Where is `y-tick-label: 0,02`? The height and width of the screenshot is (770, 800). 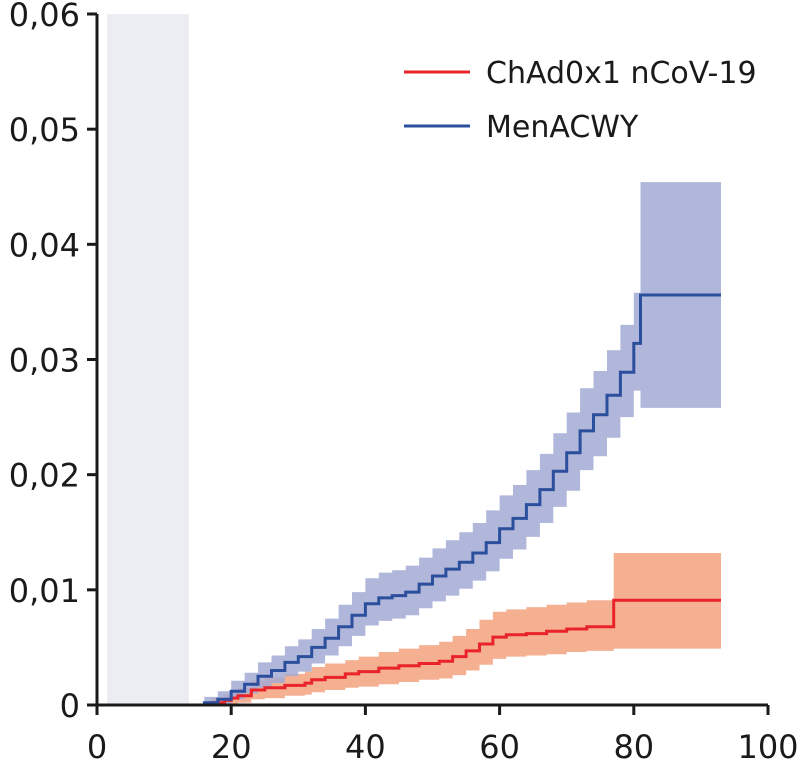
y-tick-label: 0,02 is located at coordinates (44, 476).